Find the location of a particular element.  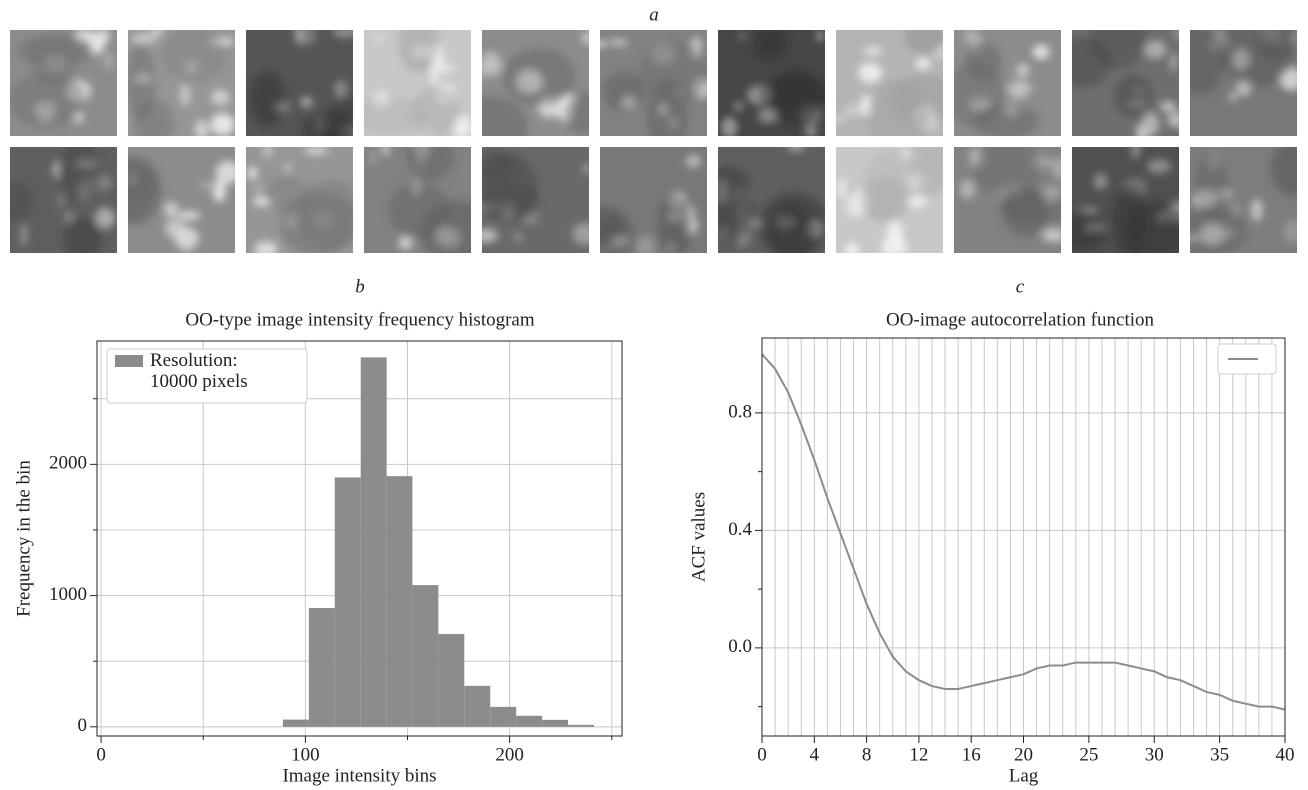

panel-label: c is located at coordinates (1020, 286).